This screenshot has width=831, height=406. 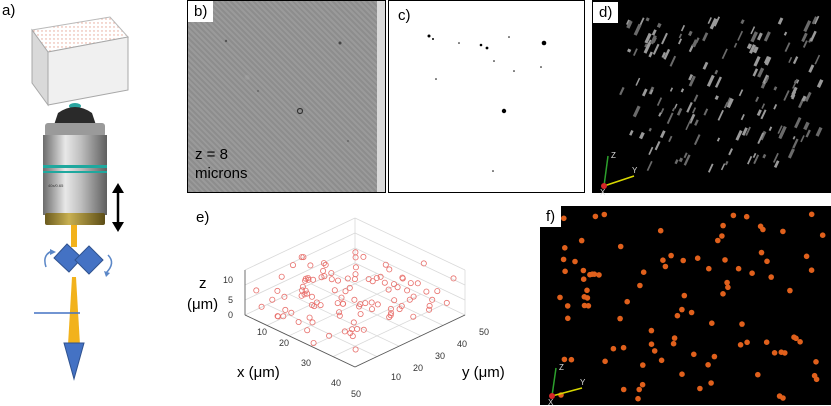 What do you see at coordinates (74, 361) in the screenshot?
I see `output-cone` at bounding box center [74, 361].